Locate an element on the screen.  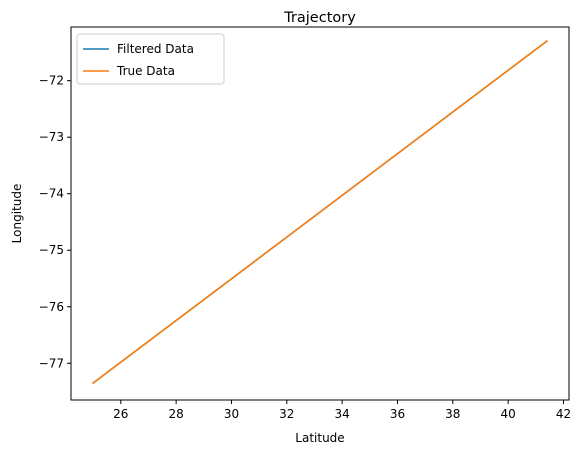
x-axis: 26 28 30 32 34 36 38 40 42 is located at coordinates (342, 410).